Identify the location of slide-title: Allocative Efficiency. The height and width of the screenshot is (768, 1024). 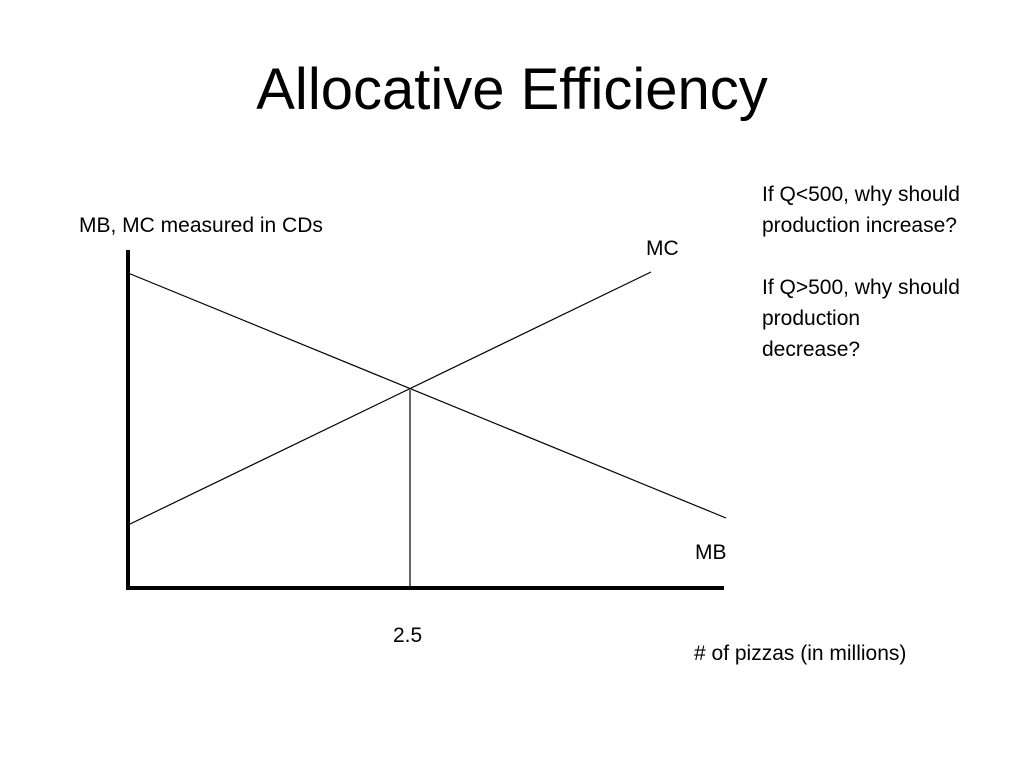
(512, 89).